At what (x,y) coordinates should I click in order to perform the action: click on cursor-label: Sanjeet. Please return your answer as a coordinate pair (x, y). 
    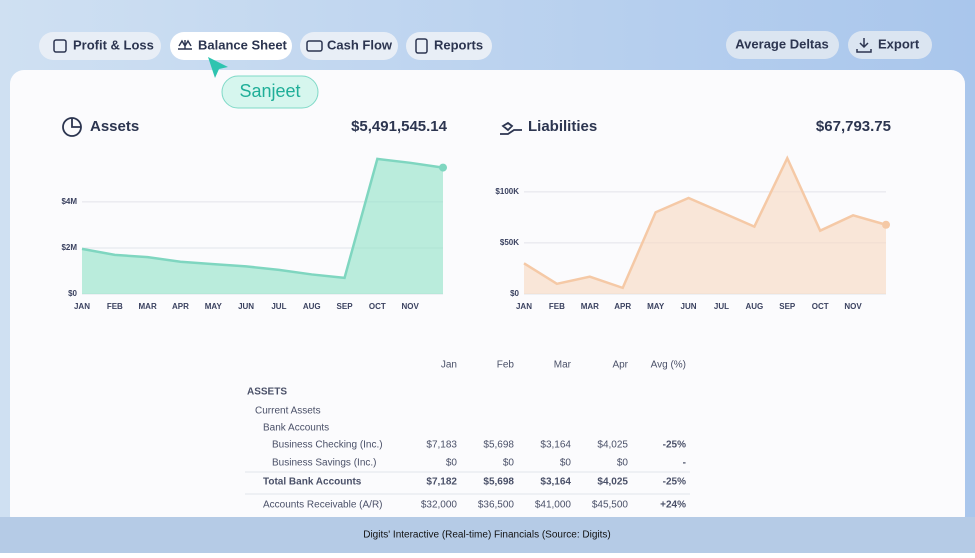
    Looking at the image, I should click on (269, 91).